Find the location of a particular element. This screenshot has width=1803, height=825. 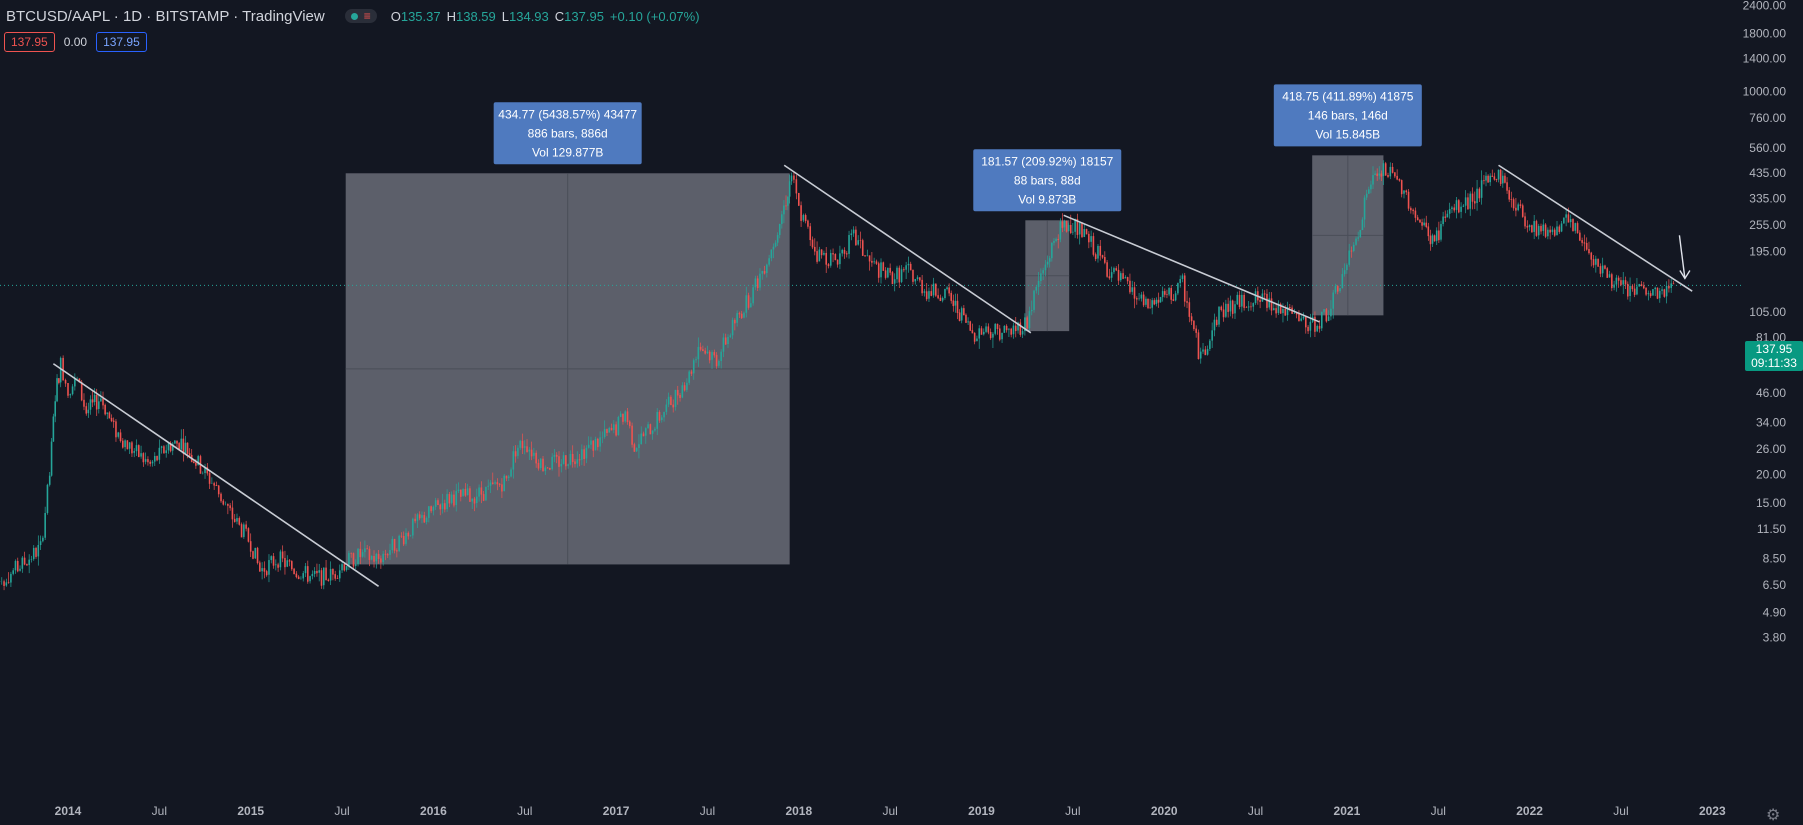

y-tick-label: 1000.00 is located at coordinates (1765, 91).